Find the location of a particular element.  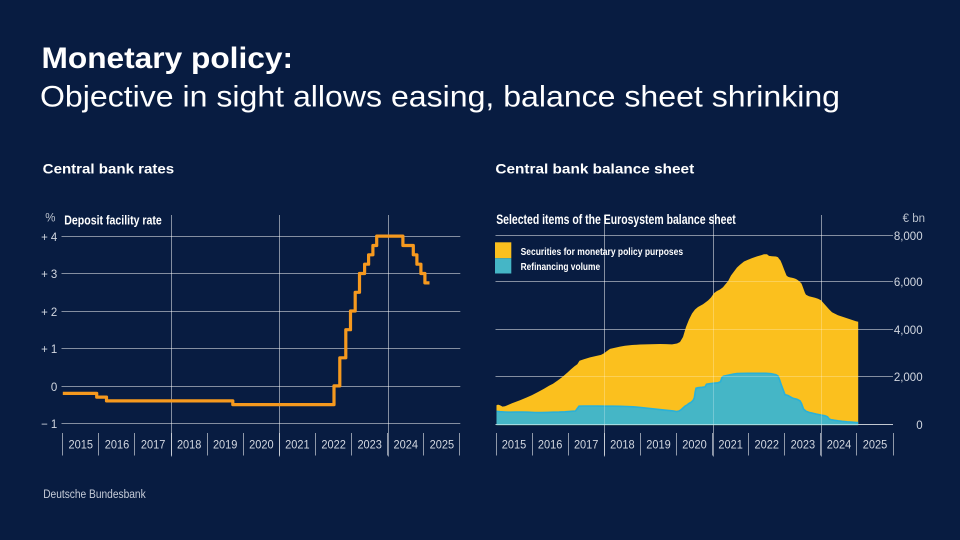

svg-text: + 3 is located at coordinates (49, 275).